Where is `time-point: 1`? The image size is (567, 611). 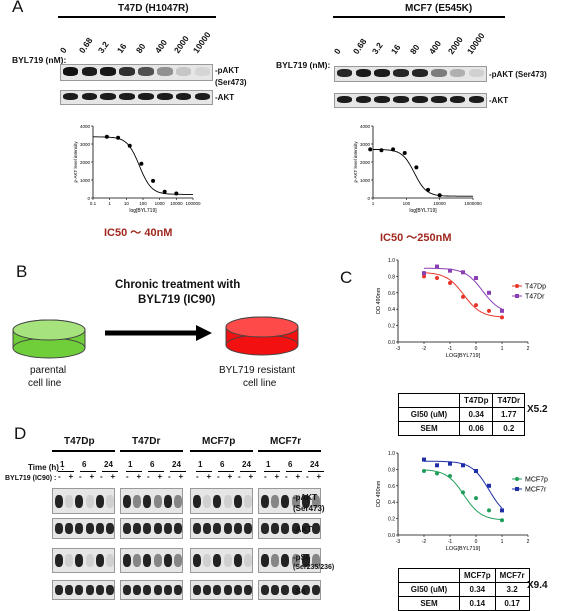 time-point: 1 is located at coordinates (130, 464).